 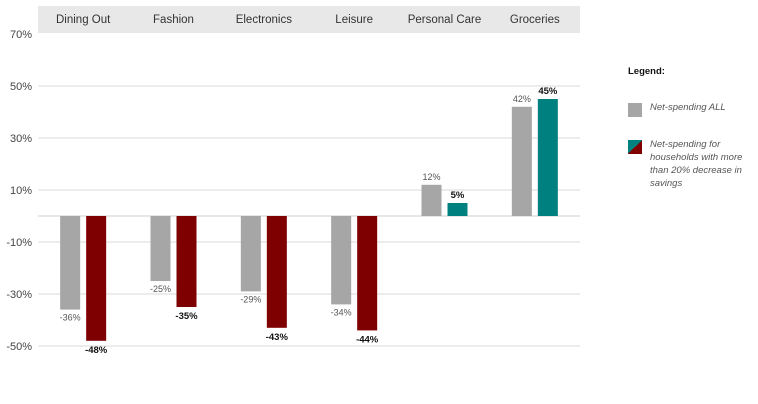 What do you see at coordinates (21, 87) in the screenshot?
I see `y-tick-label: 50%` at bounding box center [21, 87].